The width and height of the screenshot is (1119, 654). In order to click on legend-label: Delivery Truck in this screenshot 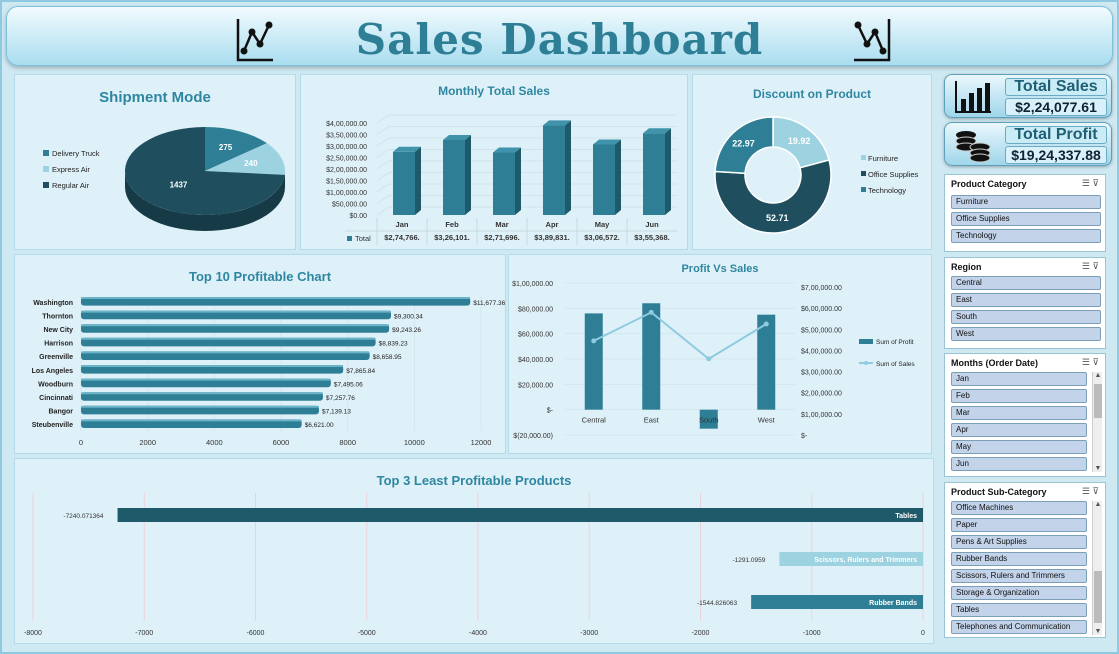, I will do `click(76, 153)`.